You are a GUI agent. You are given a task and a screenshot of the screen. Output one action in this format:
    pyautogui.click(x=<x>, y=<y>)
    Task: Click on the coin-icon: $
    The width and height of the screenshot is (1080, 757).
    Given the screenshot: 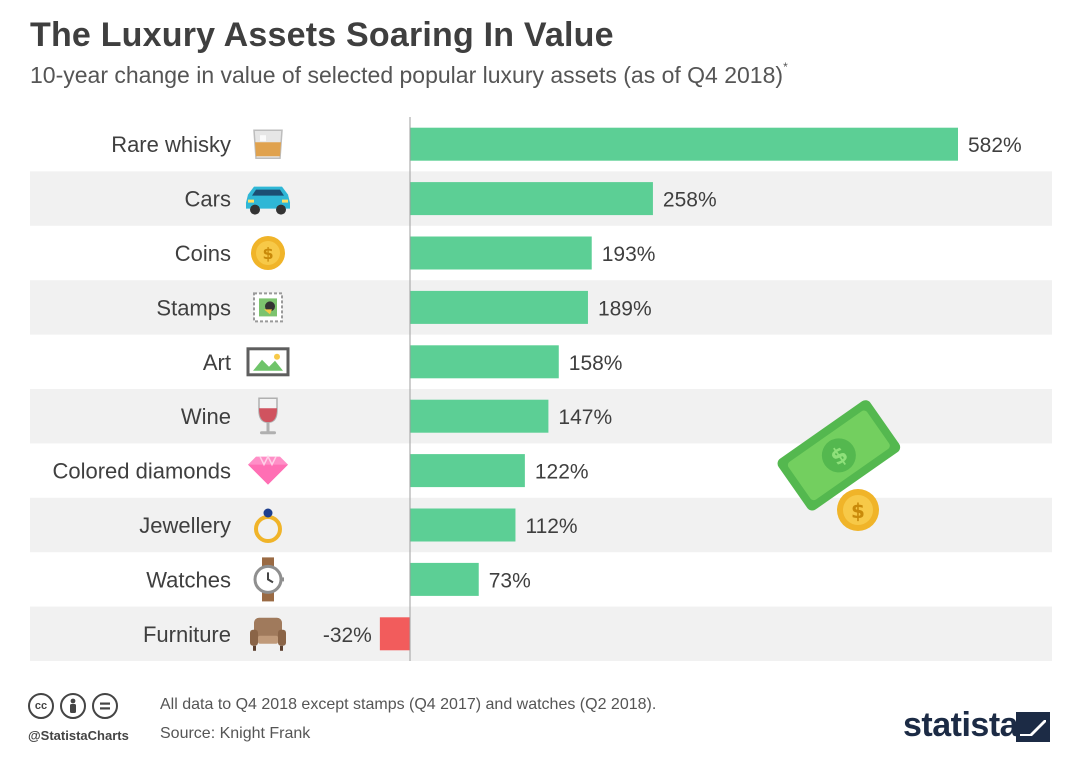 What is the action you would take?
    pyautogui.click(x=268, y=253)
    